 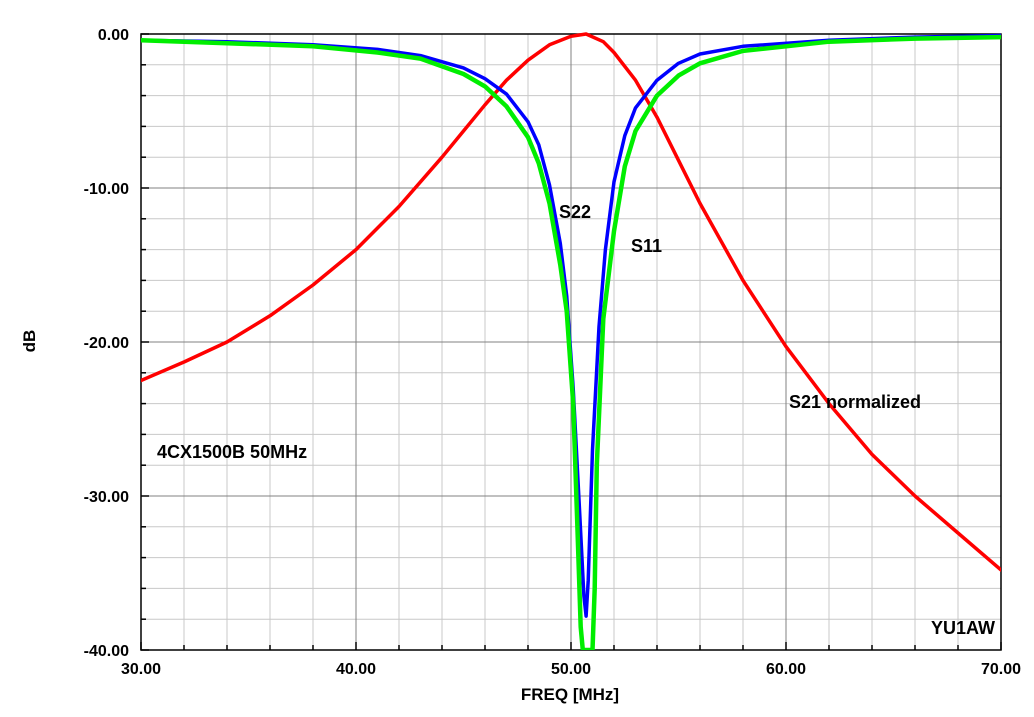 What do you see at coordinates (141, 669) in the screenshot?
I see `x-tick-label: 30.00` at bounding box center [141, 669].